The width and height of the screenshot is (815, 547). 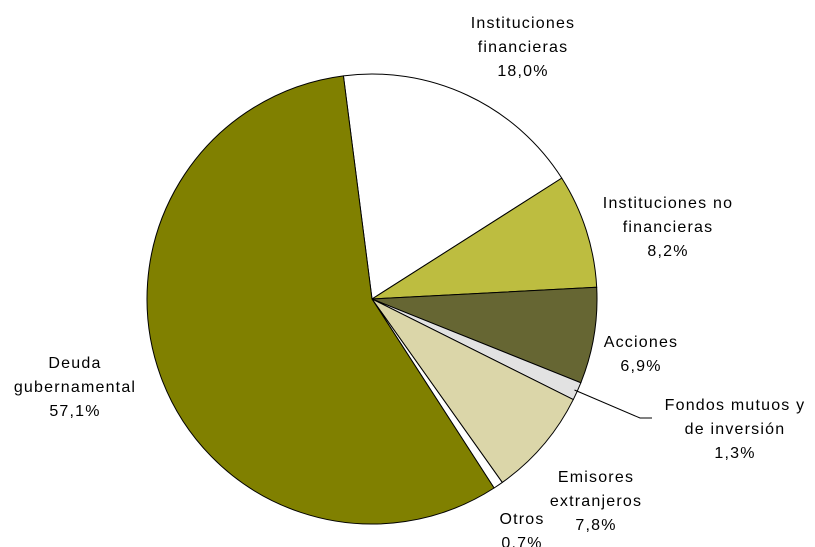 I want to click on leader-line-fondos, so click(x=613, y=404).